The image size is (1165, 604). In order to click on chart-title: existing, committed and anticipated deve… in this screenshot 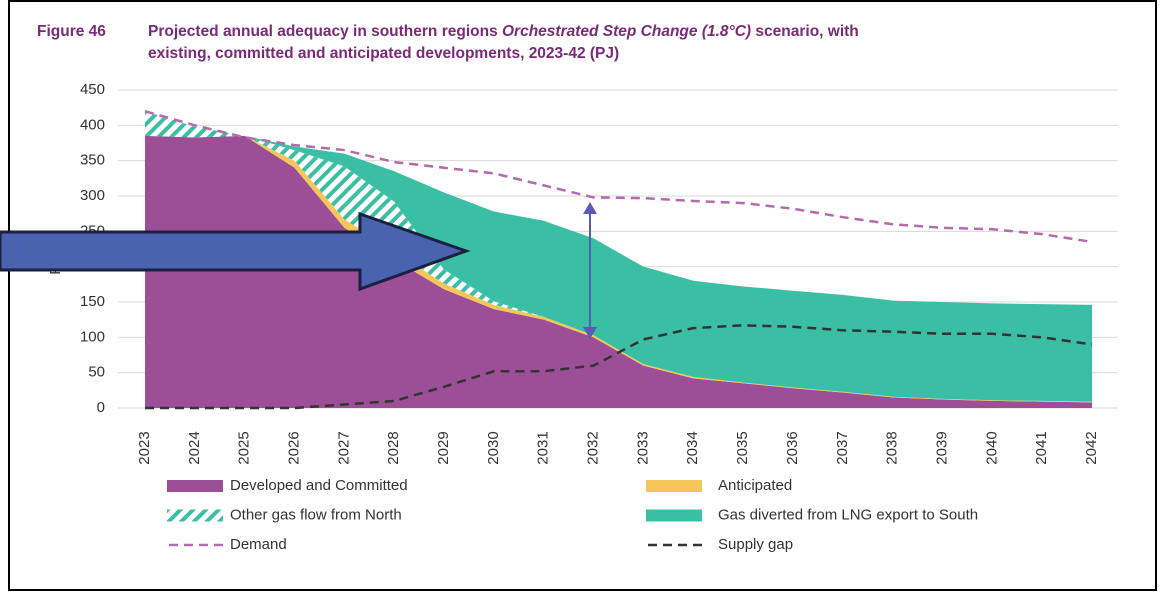, I will do `click(383, 53)`.